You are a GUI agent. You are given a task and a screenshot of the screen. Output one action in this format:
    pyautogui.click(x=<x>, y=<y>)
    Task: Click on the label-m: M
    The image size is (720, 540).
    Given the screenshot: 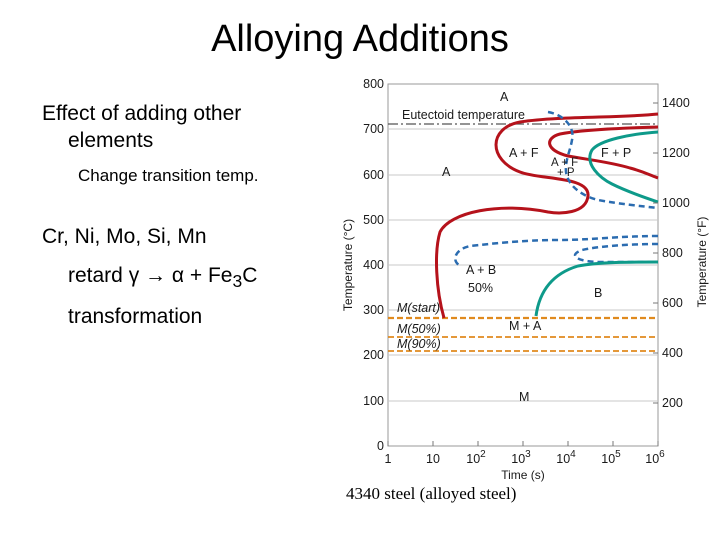 What is the action you would take?
    pyautogui.click(x=524, y=397)
    